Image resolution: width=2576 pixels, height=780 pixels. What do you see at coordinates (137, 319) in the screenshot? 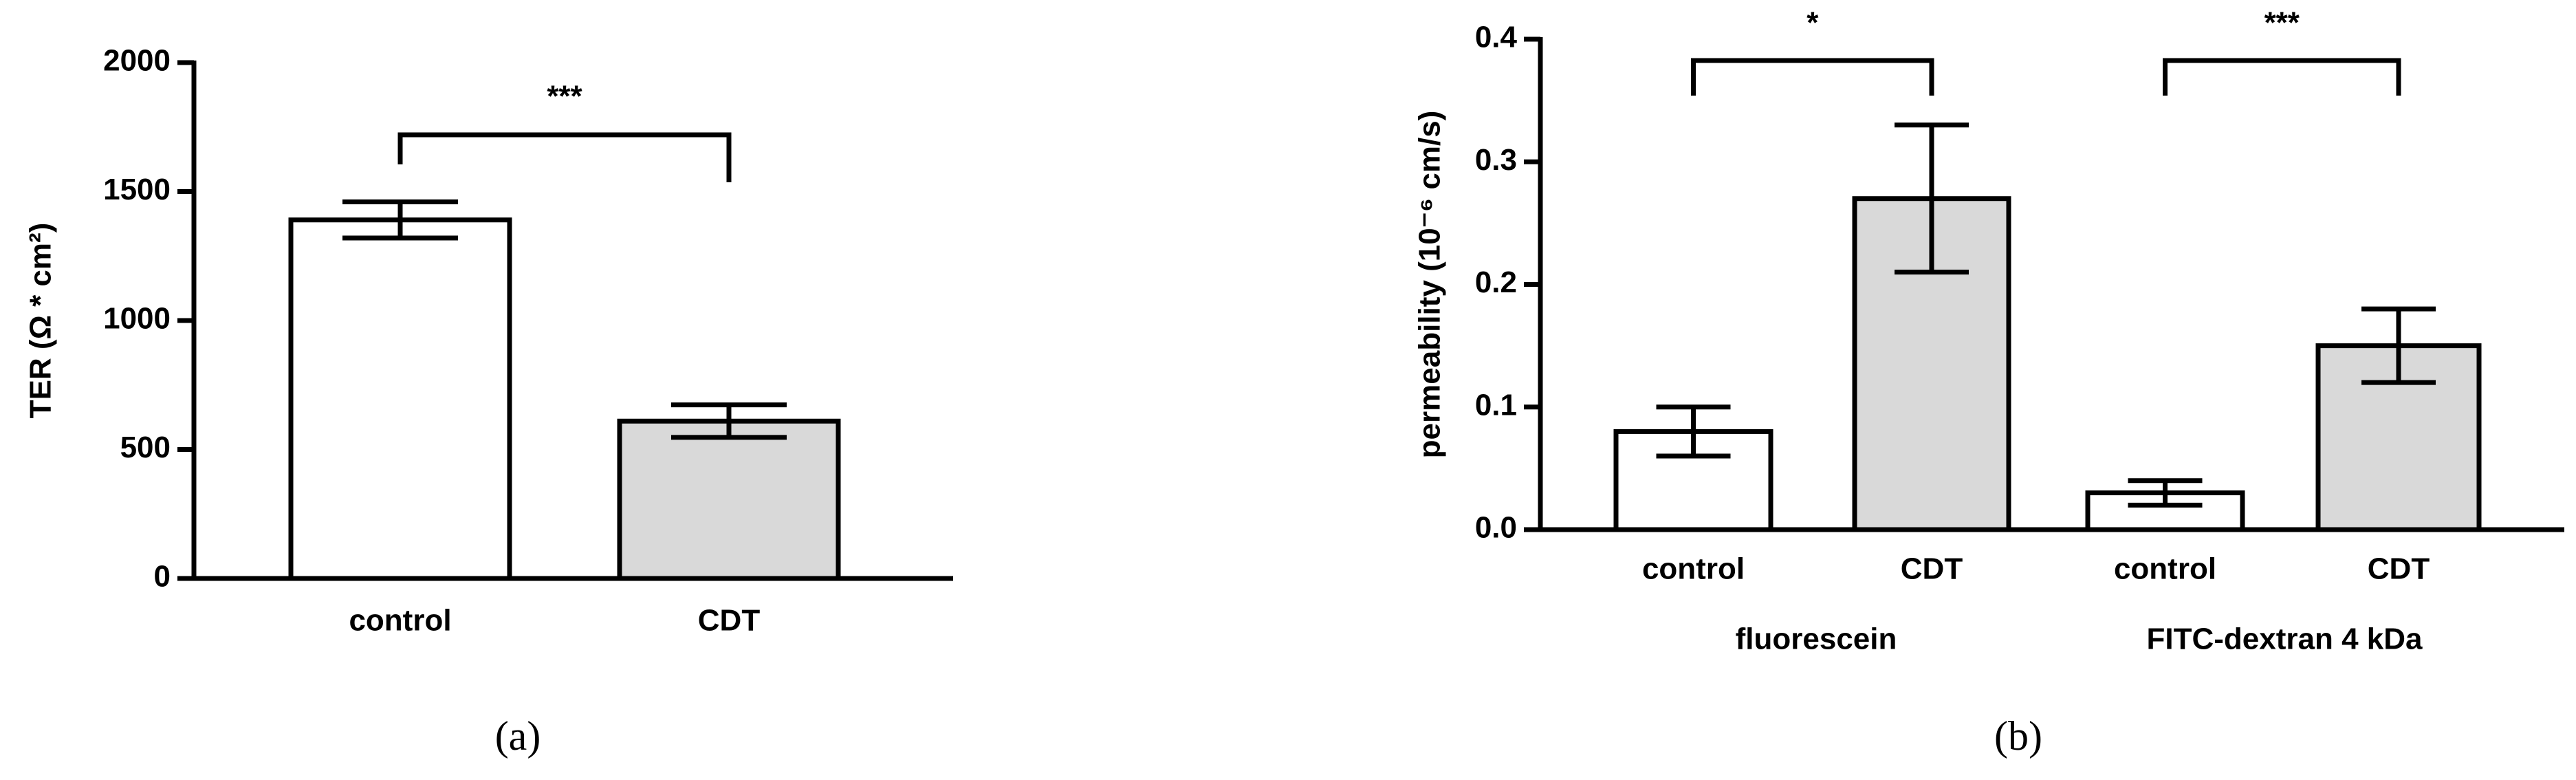
I see `y-tick-label: 1000` at bounding box center [137, 319].